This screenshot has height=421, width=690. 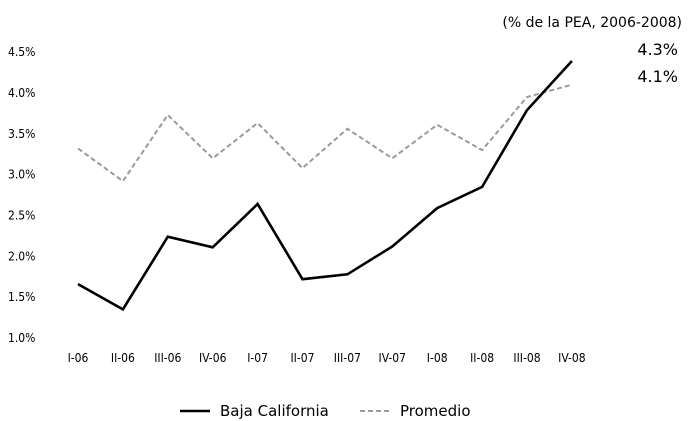 What do you see at coordinates (78, 358) in the screenshot?
I see `x-tick-label: I-06` at bounding box center [78, 358].